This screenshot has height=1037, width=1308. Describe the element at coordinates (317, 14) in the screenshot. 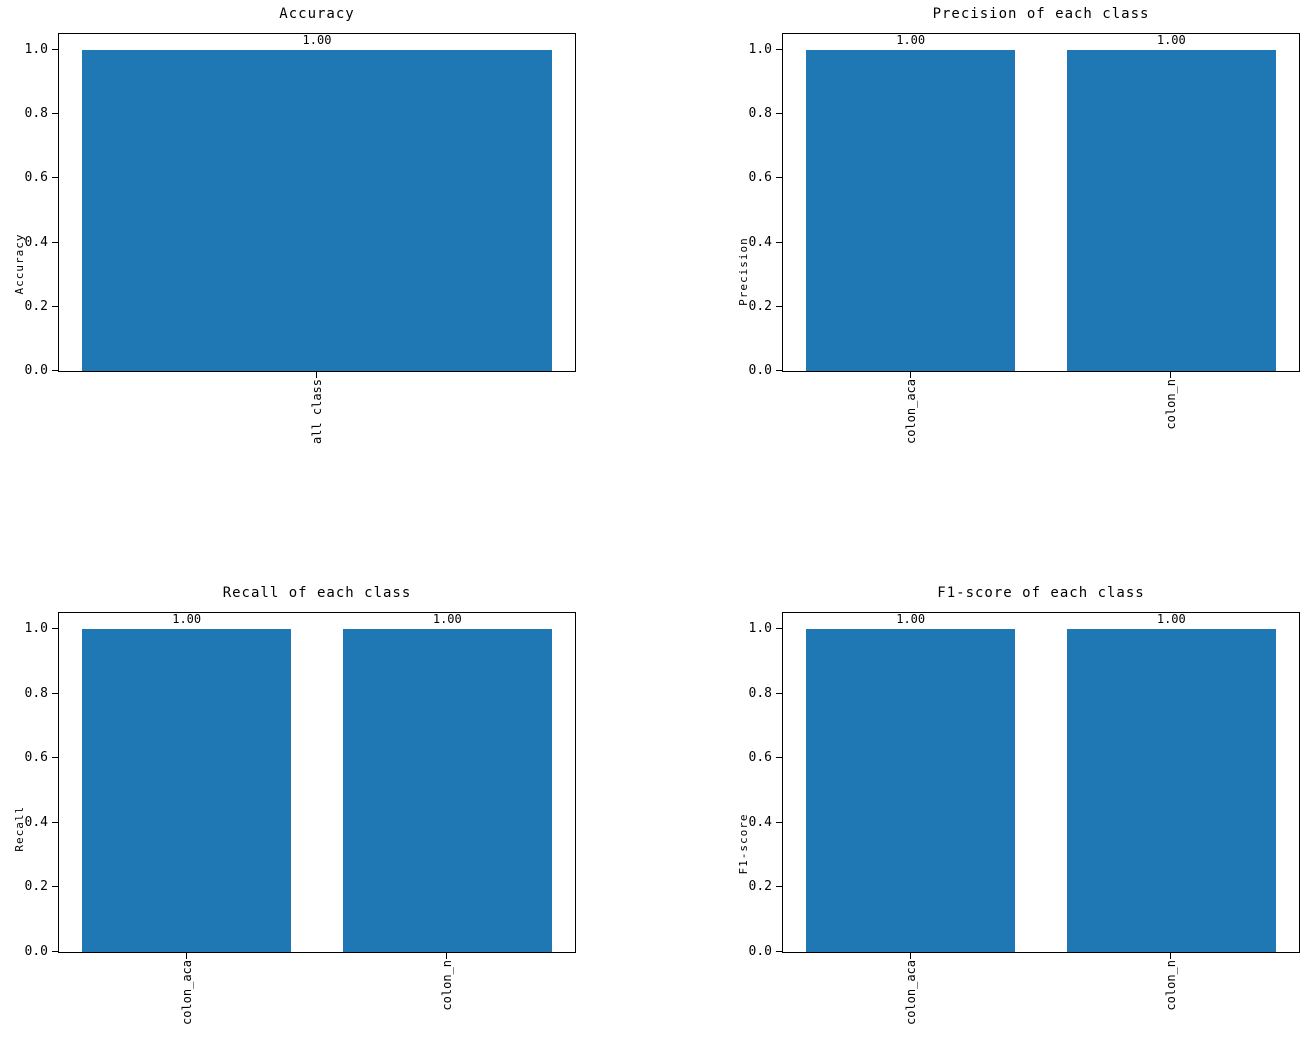

I see `chart-title: Accuracy` at that location.